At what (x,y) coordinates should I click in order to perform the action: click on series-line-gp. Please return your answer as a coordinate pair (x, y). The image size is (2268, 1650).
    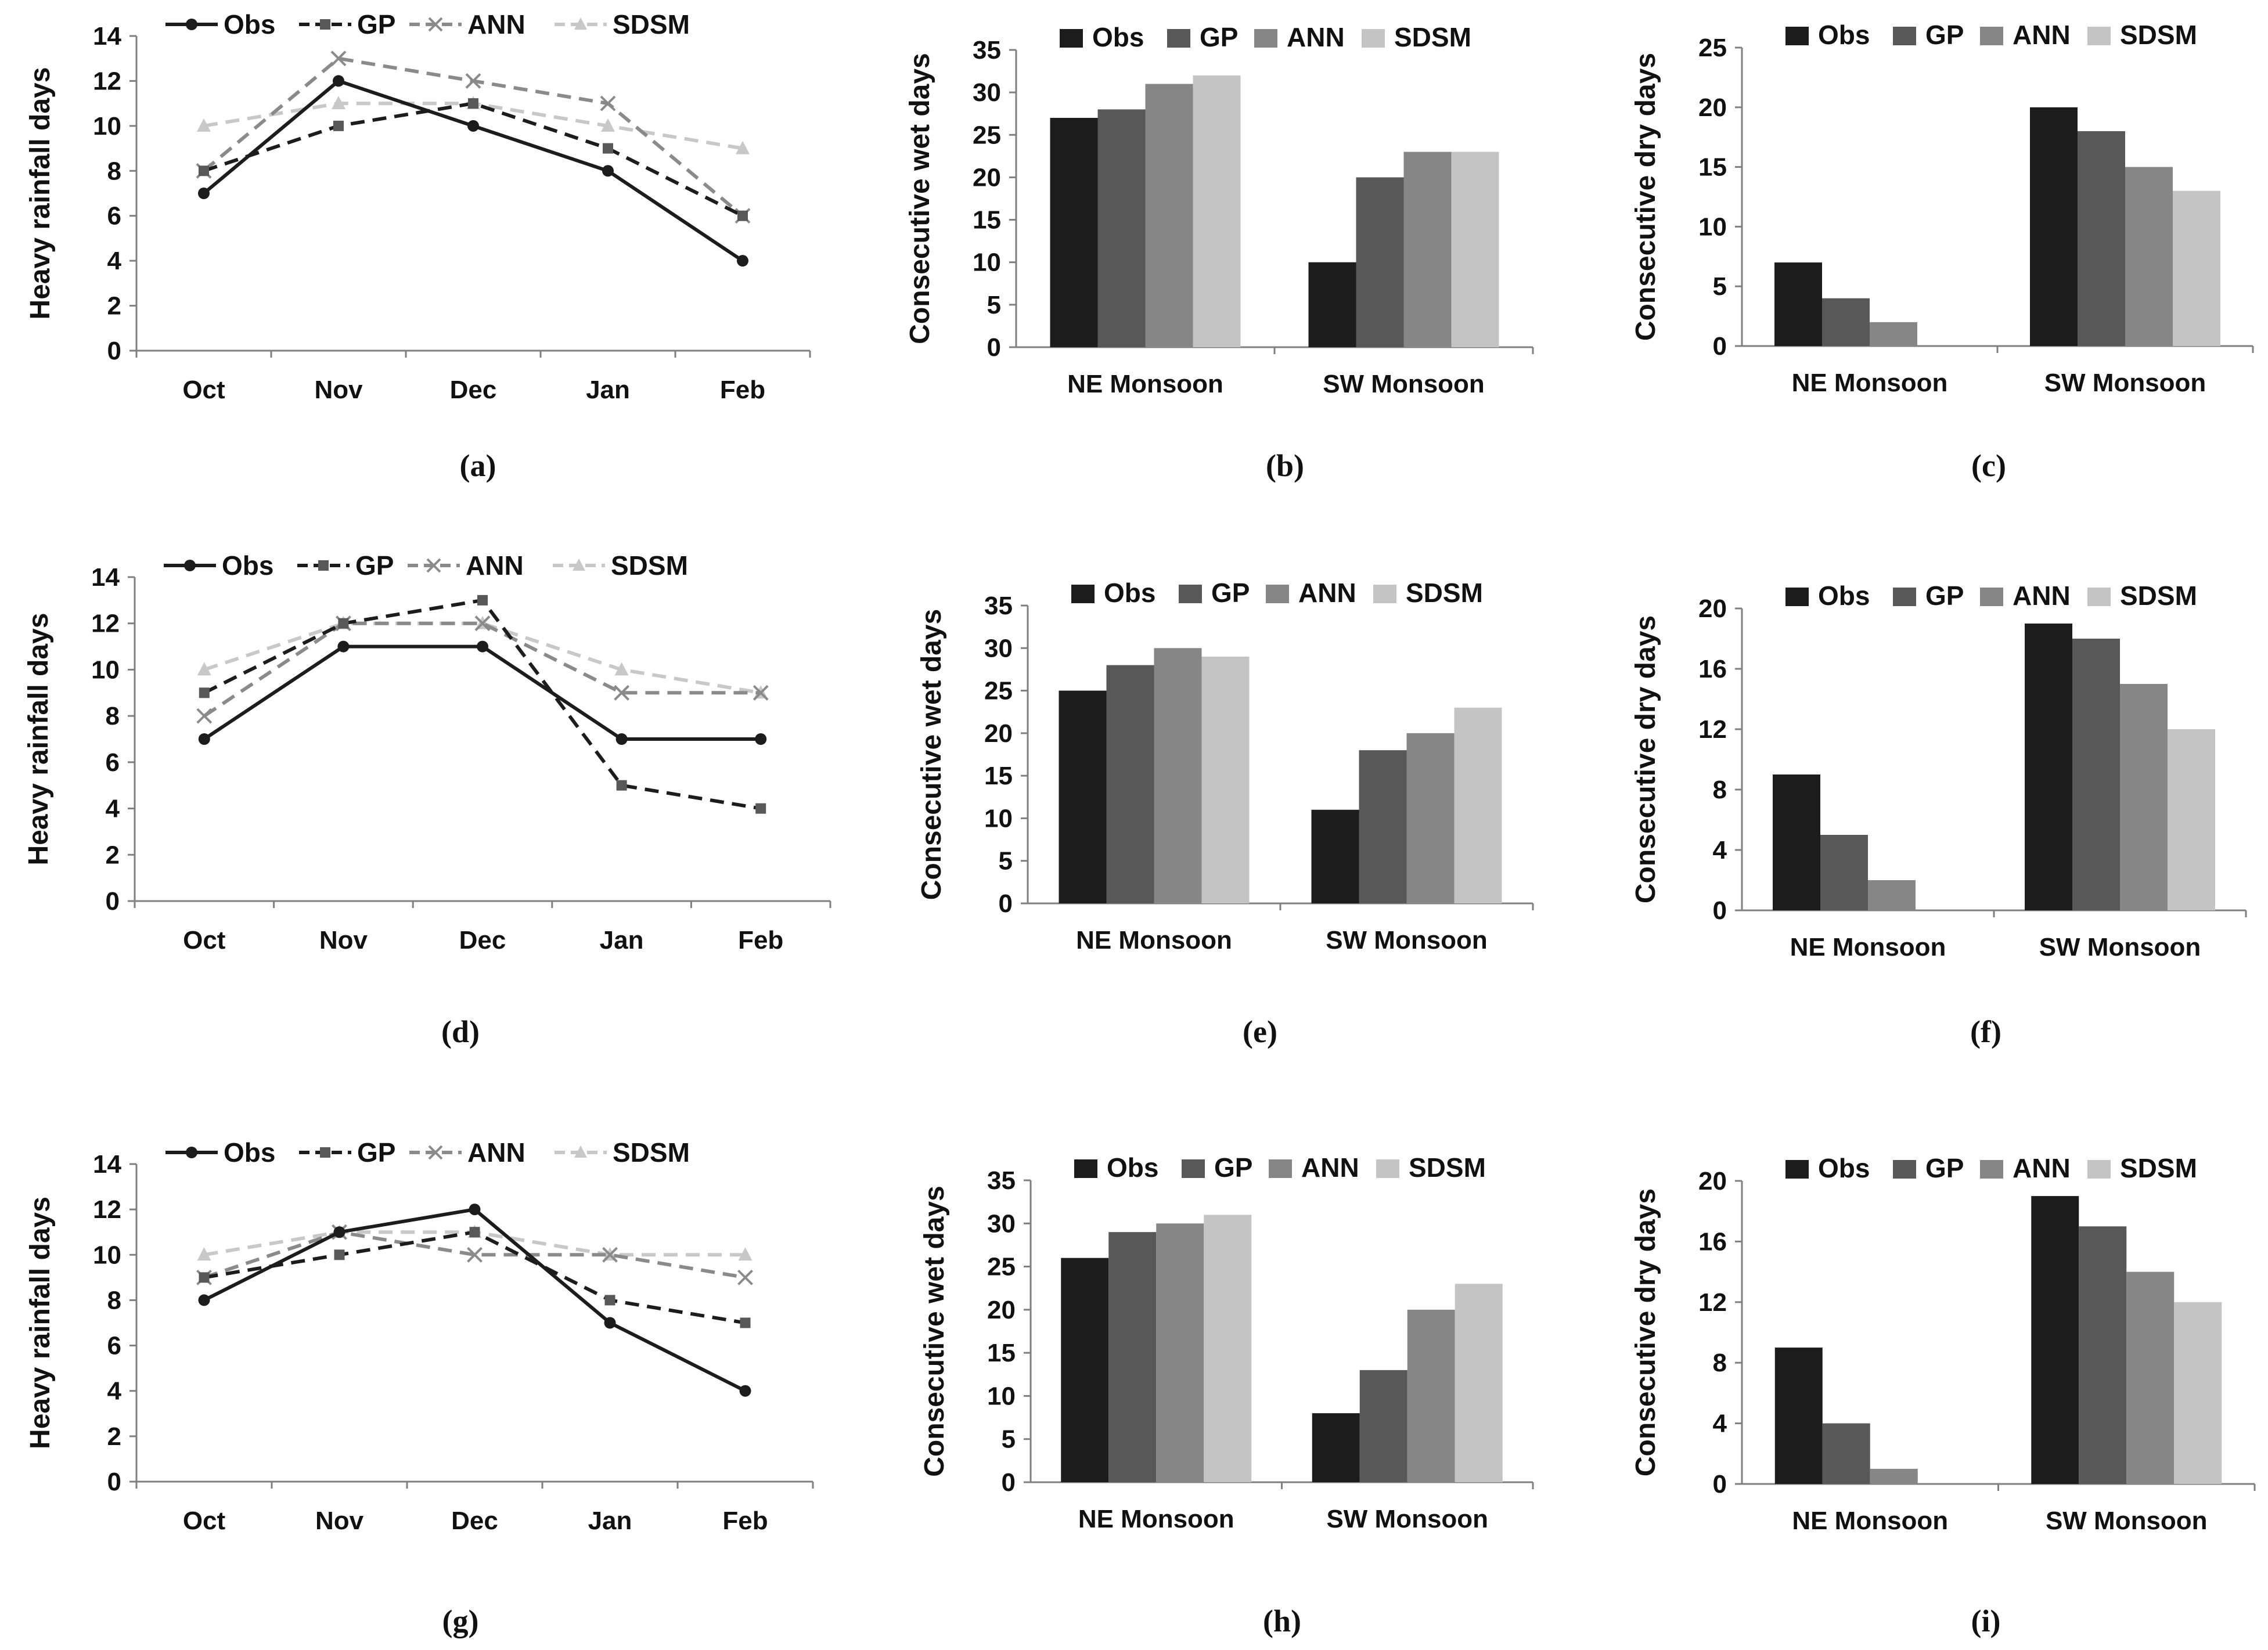
    Looking at the image, I should click on (482, 704).